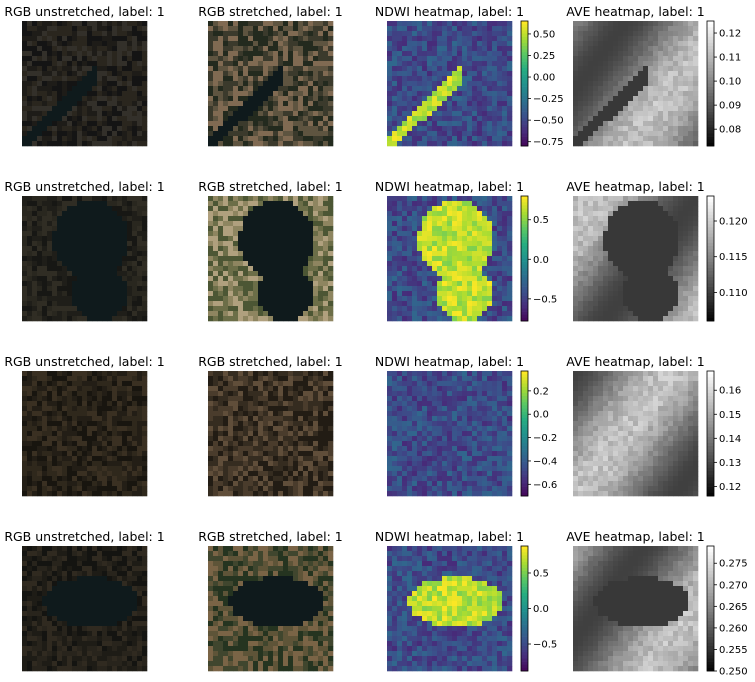  What do you see at coordinates (733, 293) in the screenshot?
I see `colorbar-tick-label: 0.110` at bounding box center [733, 293].